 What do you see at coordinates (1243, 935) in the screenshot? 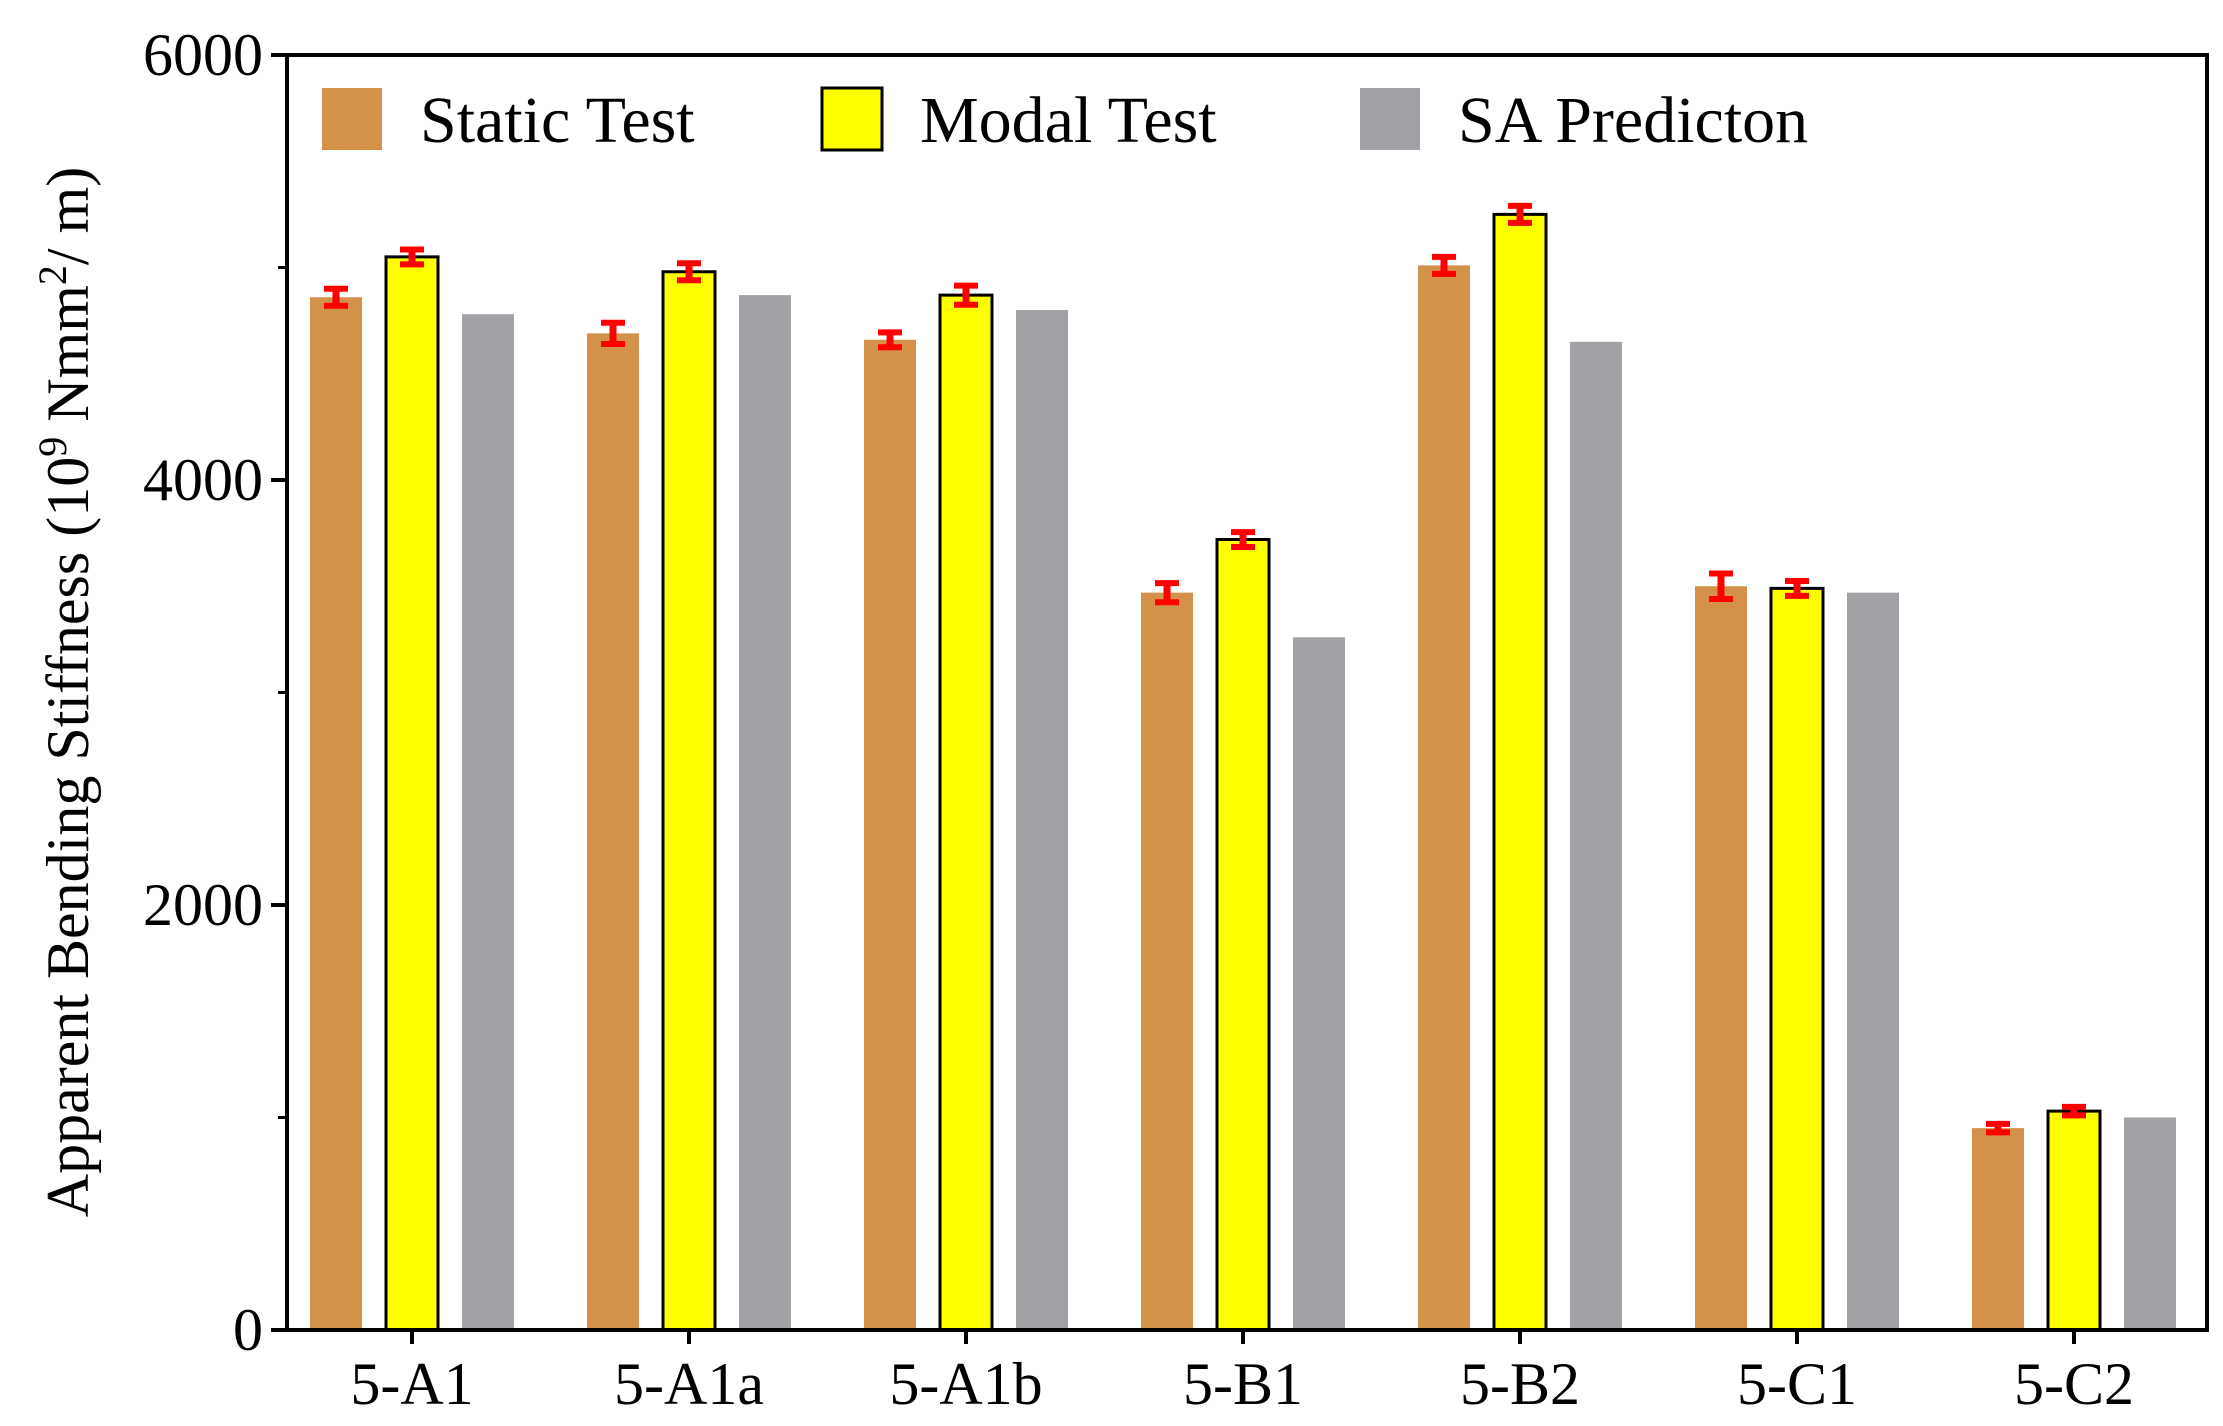
I see `bar-modal-test-5-b1` at bounding box center [1243, 935].